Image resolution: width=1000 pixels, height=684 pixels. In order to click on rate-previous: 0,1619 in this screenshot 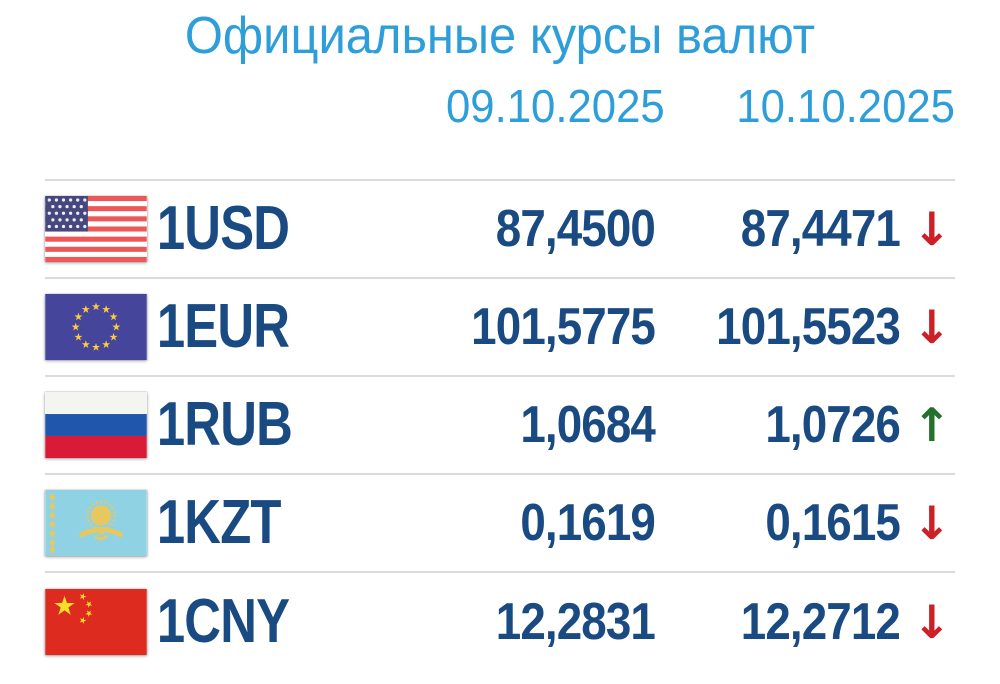, I will do `click(588, 522)`.